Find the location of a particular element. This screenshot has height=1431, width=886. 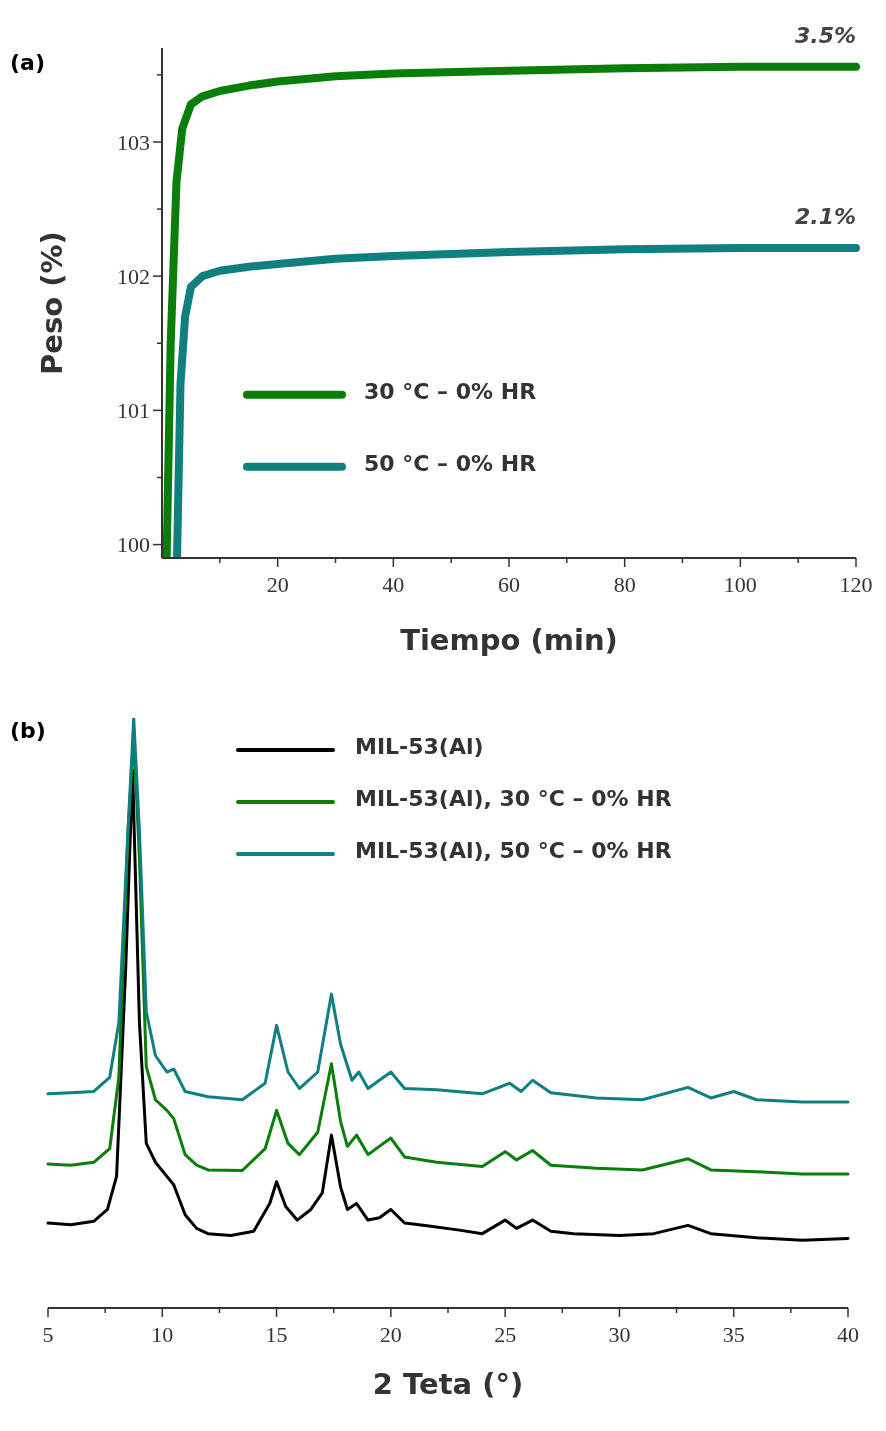

y-tick-label: 103 is located at coordinates (133, 142).